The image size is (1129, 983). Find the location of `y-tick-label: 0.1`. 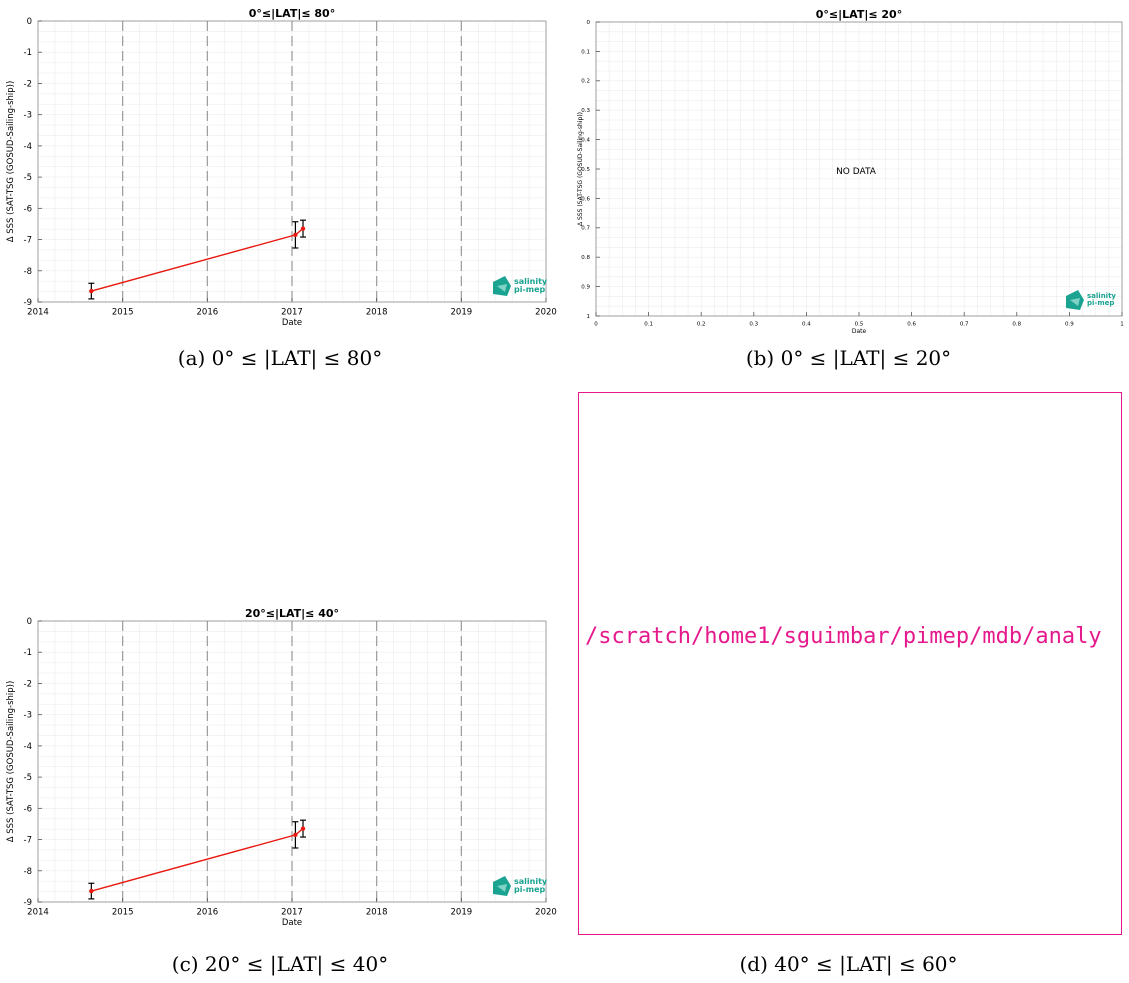

y-tick-label: 0.1 is located at coordinates (585, 52).